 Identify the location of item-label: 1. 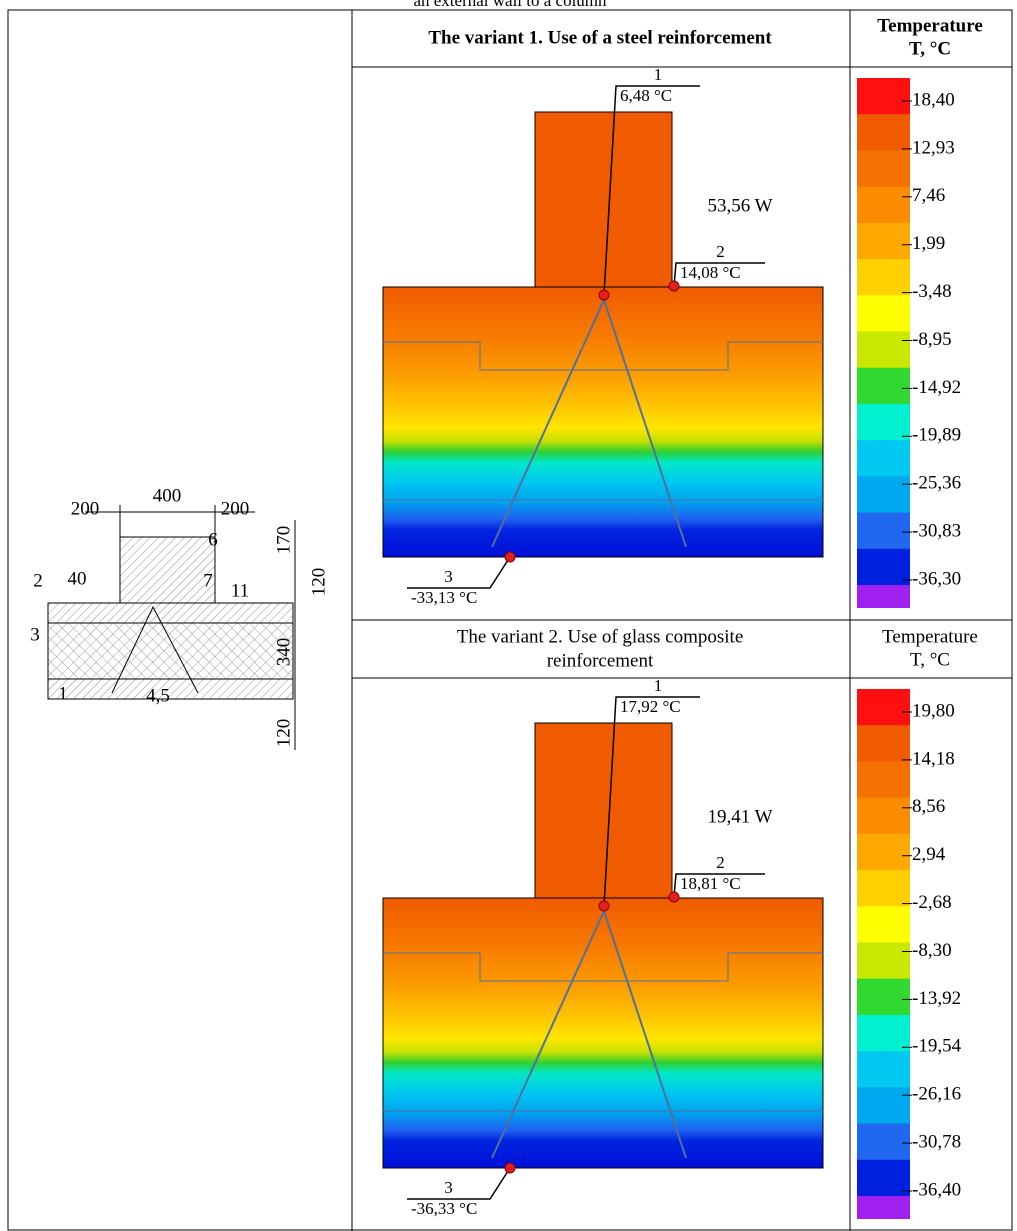
(63, 693).